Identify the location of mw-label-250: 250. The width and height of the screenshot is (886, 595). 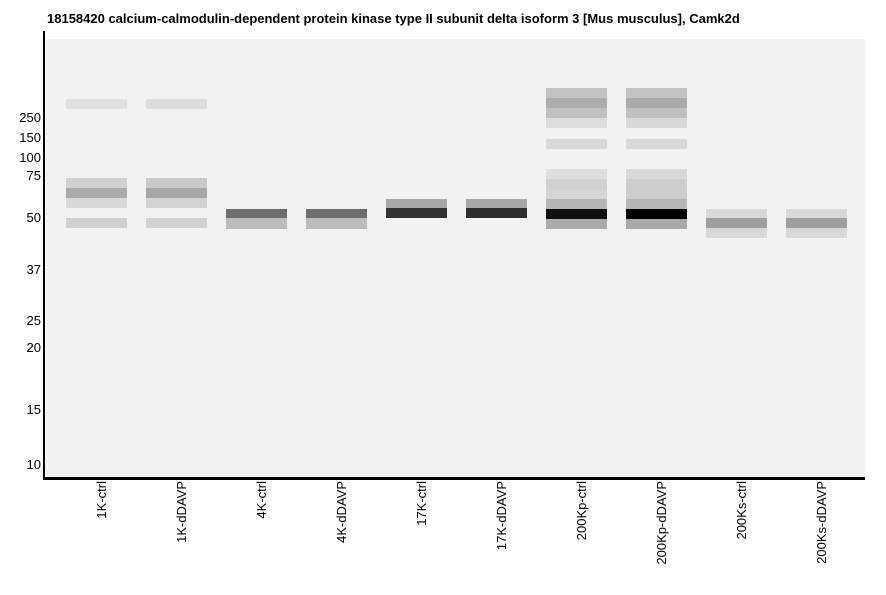
(30, 117).